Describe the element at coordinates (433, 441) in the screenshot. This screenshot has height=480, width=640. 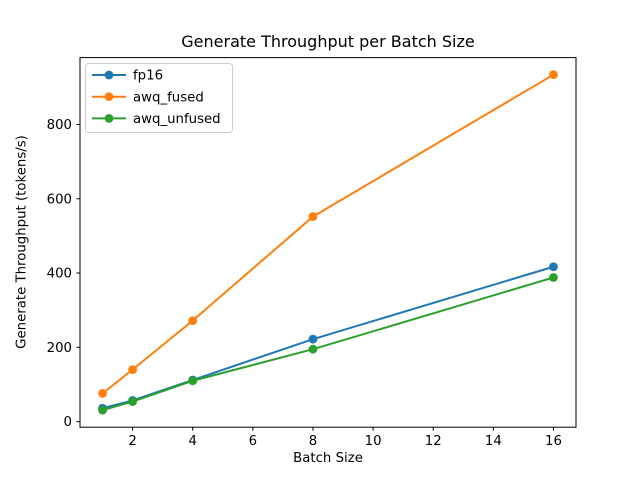
I see `x-tick-label-12: 12` at that location.